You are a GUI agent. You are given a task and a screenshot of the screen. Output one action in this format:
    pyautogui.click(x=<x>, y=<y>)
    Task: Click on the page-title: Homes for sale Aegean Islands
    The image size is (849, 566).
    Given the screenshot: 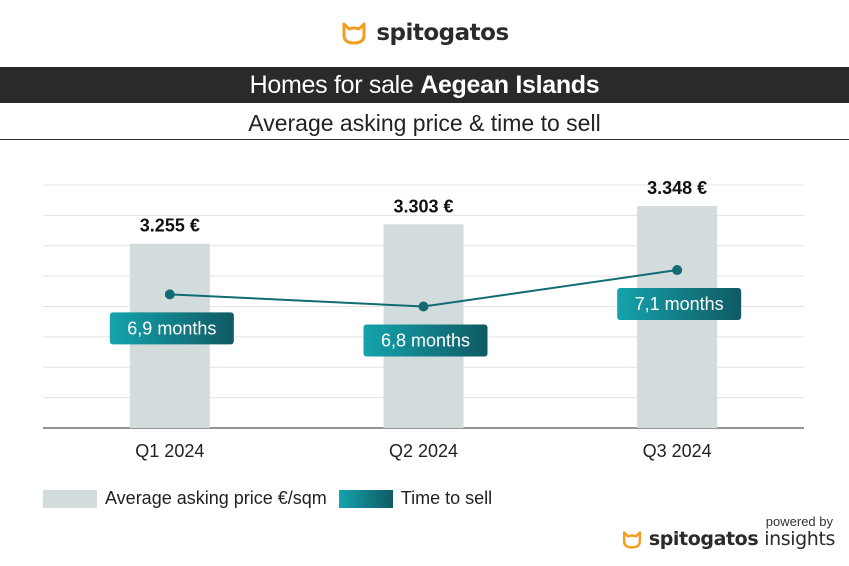 What is the action you would take?
    pyautogui.click(x=424, y=85)
    